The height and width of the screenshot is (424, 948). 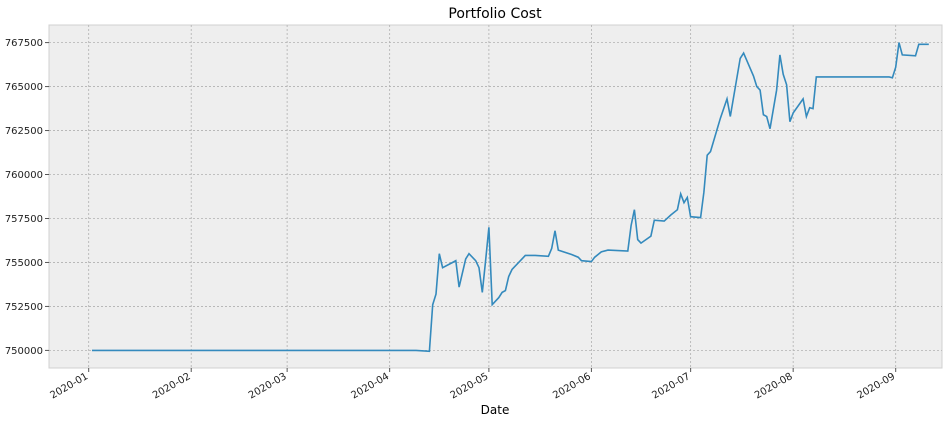 What do you see at coordinates (774, 386) in the screenshot?
I see `x-tick-label: 2020-08` at bounding box center [774, 386].